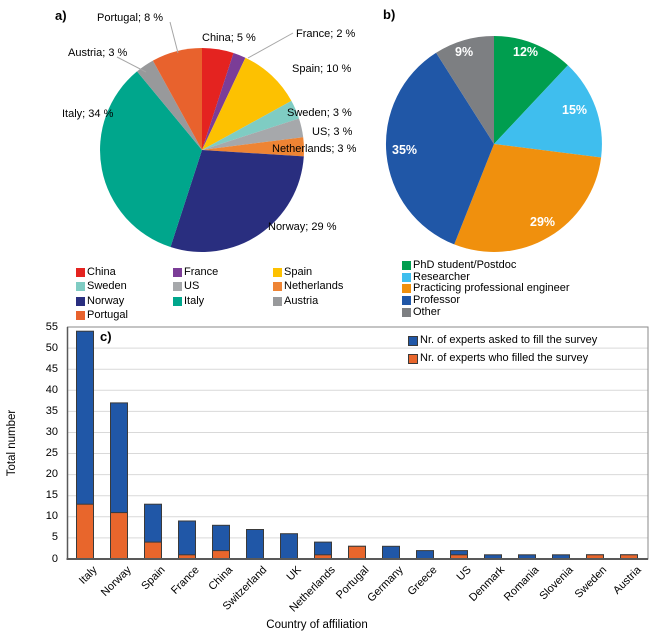 This screenshot has height=642, width=664. Describe the element at coordinates (253, 134) in the screenshot. I see `pie-a-slice-us` at that location.